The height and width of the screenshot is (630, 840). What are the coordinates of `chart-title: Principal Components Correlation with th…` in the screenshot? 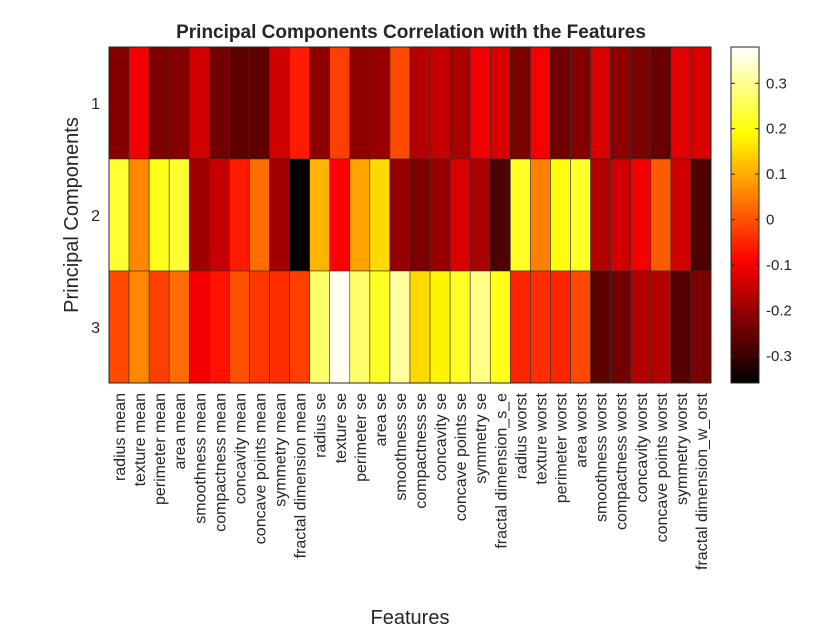 It's located at (411, 32).